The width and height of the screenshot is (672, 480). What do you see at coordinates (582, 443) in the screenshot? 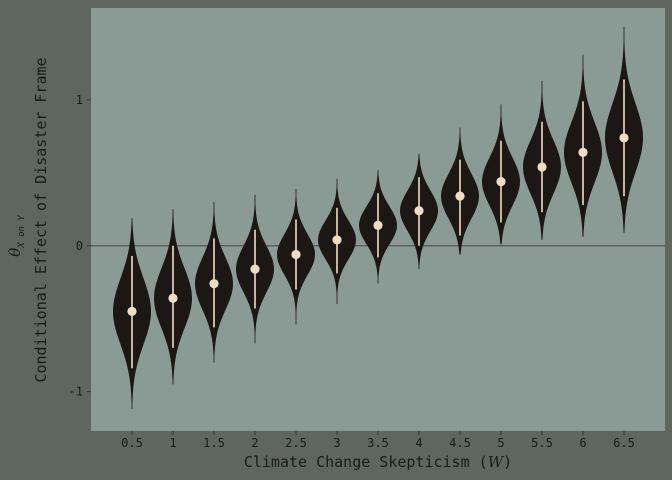
I see `x-tick-label: 6` at bounding box center [582, 443].